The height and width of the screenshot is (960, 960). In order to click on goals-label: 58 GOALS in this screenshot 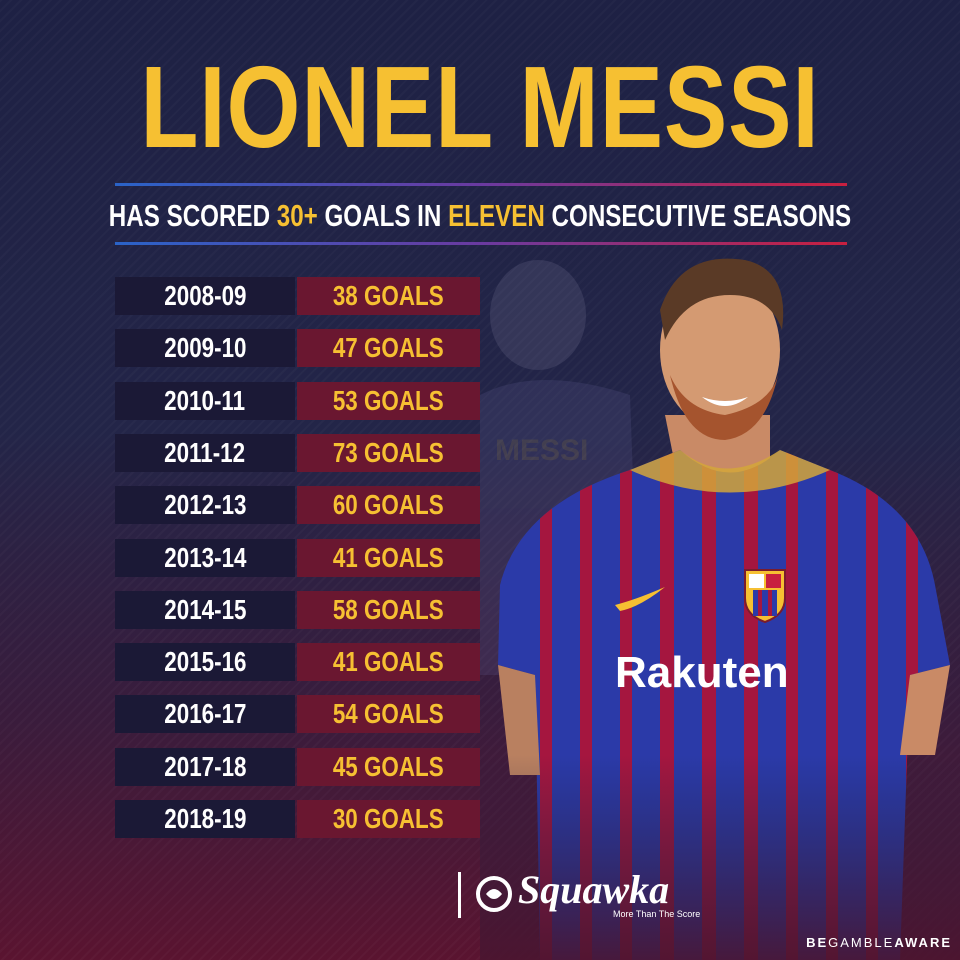, I will do `click(388, 609)`.